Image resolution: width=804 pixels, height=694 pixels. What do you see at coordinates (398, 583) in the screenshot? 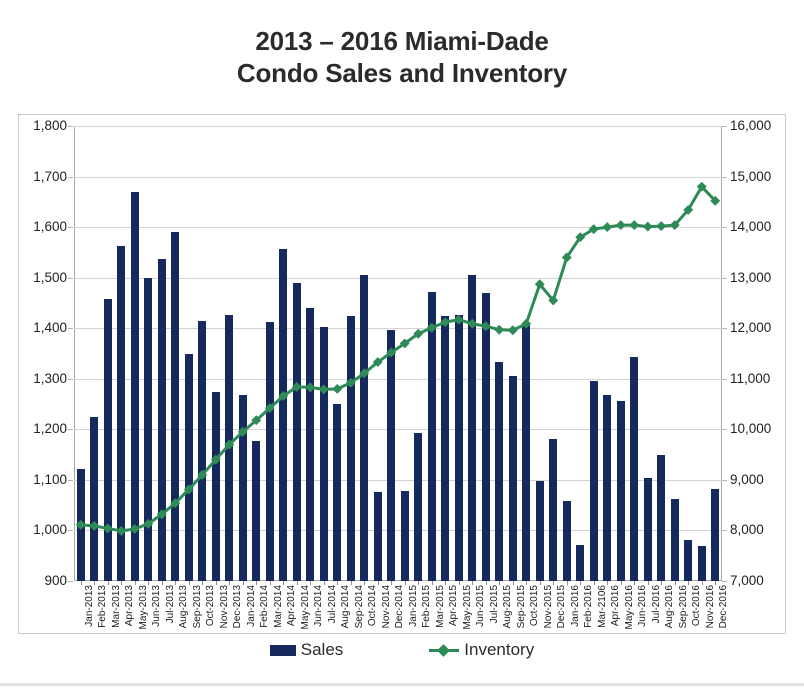
I see `x-axis-ticks` at bounding box center [398, 583].